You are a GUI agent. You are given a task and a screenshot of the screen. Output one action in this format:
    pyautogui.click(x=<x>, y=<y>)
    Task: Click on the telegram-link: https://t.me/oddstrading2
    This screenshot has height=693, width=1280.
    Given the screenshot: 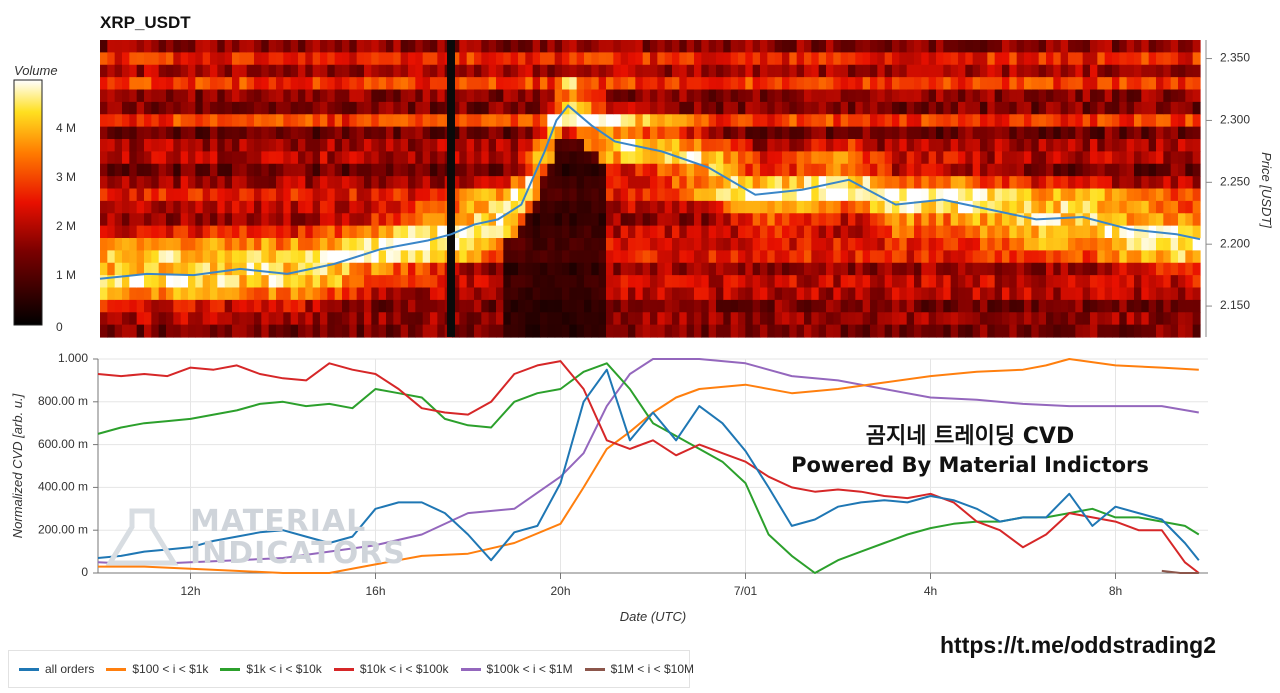 What is the action you would take?
    pyautogui.click(x=1078, y=645)
    